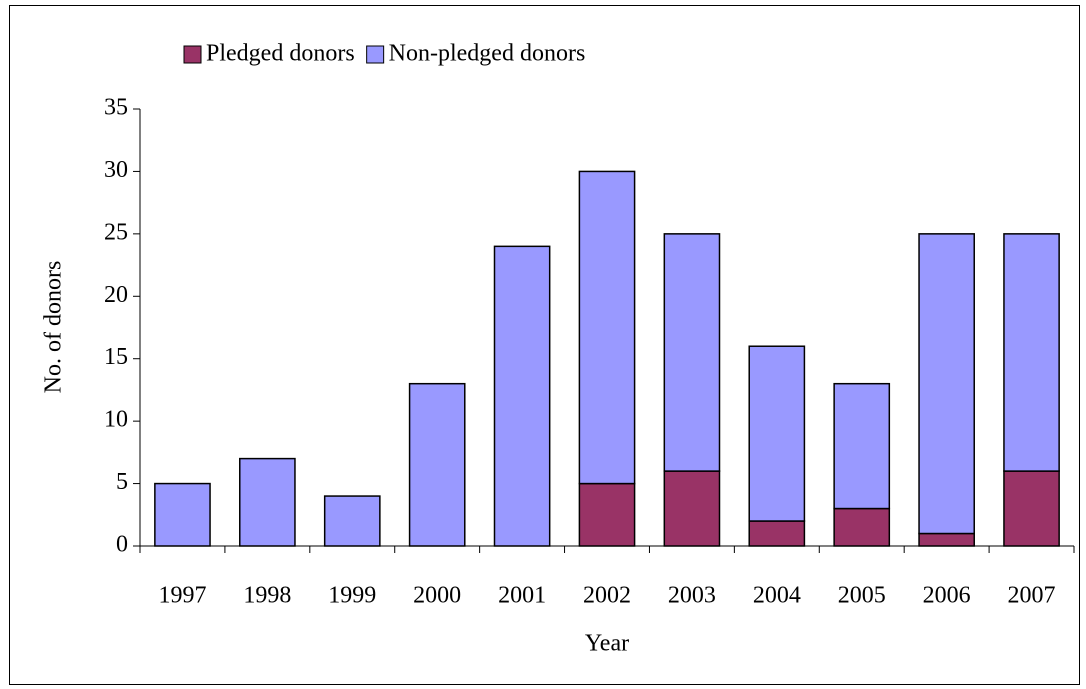  Describe the element at coordinates (522, 596) in the screenshot. I see `x-tick-label: 2001` at that location.